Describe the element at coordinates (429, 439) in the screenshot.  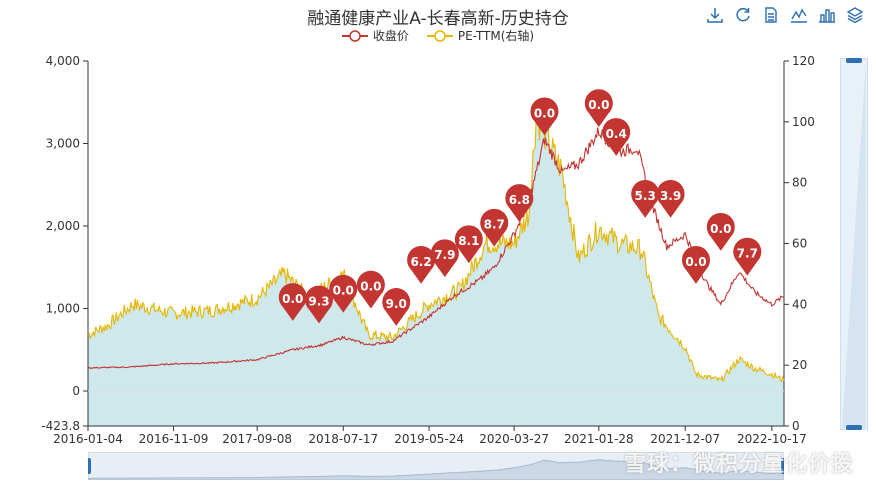
I see `x-tick-label: 2019-05-24` at that location.